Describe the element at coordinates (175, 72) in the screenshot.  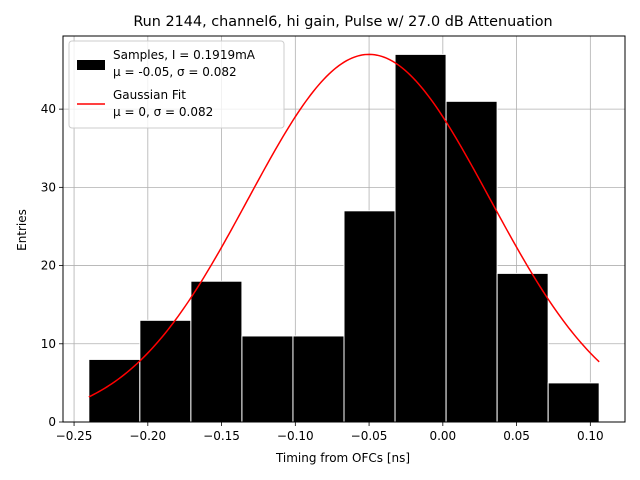
I see `legend-histogram-label-line2: μ = -0.05, σ = 0.082` at that location.